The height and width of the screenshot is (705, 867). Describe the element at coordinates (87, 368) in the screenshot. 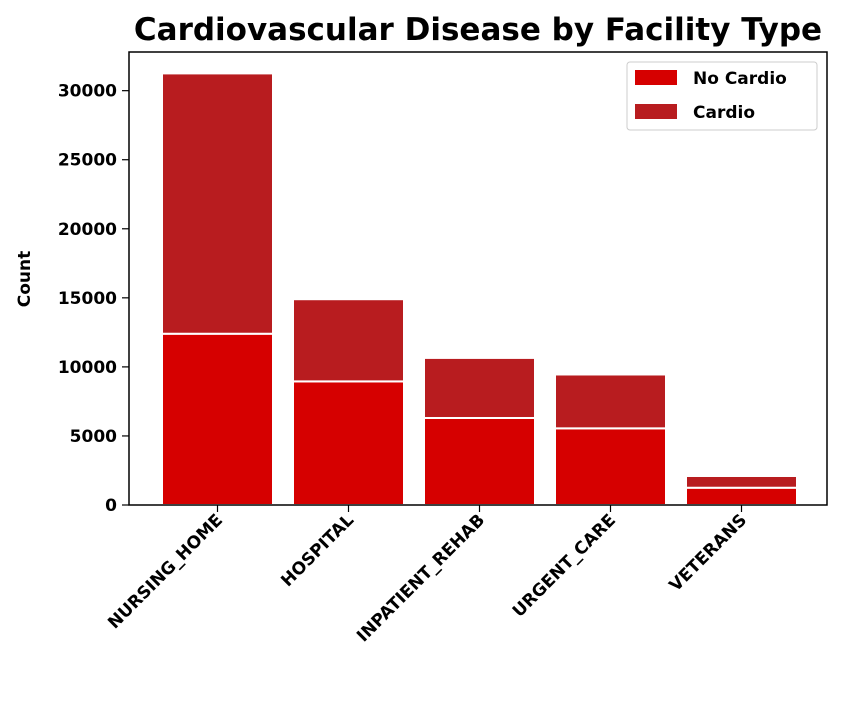

I see `y-tick-label: 10000` at that location.